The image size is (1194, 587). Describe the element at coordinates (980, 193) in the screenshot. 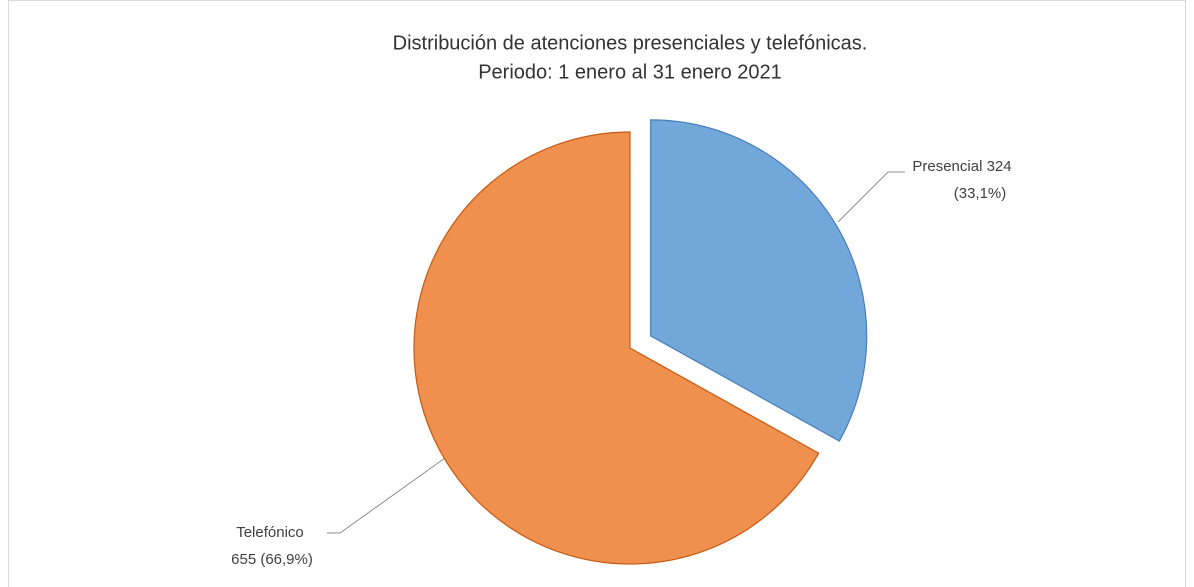

I see `data-label: (33,1%)` at that location.